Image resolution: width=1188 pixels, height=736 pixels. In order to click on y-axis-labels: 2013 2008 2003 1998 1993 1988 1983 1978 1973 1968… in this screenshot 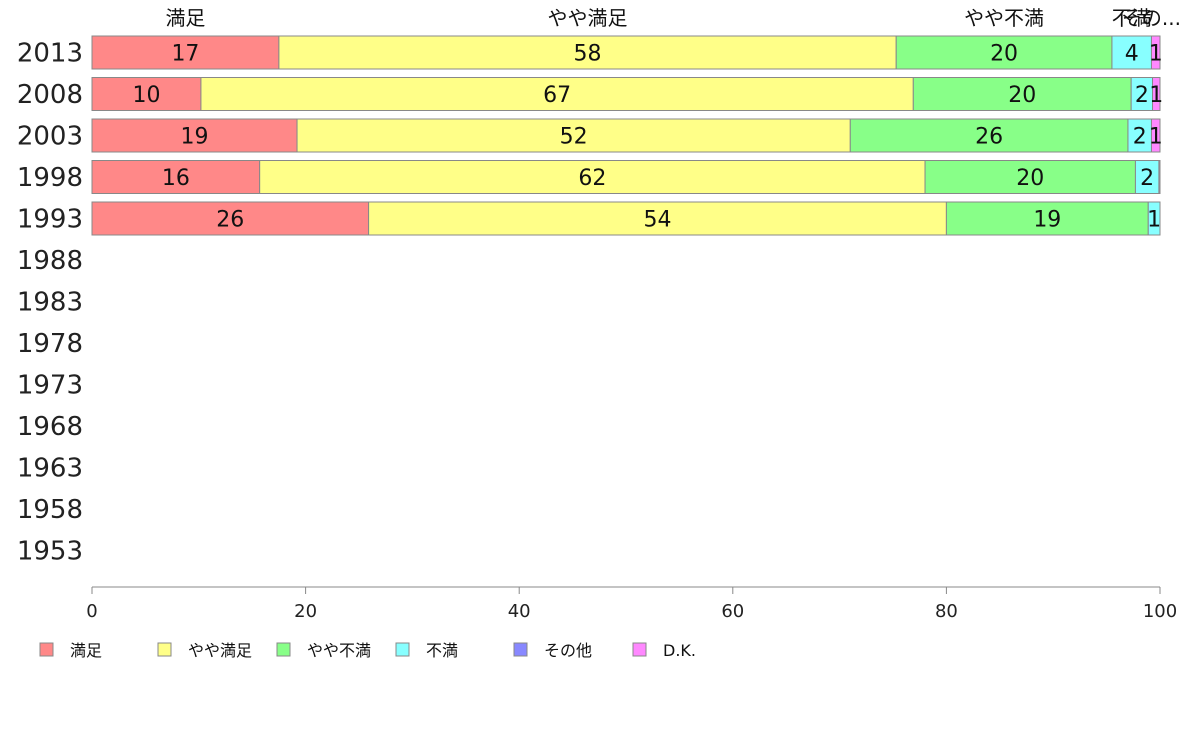, I will do `click(50, 303)`.